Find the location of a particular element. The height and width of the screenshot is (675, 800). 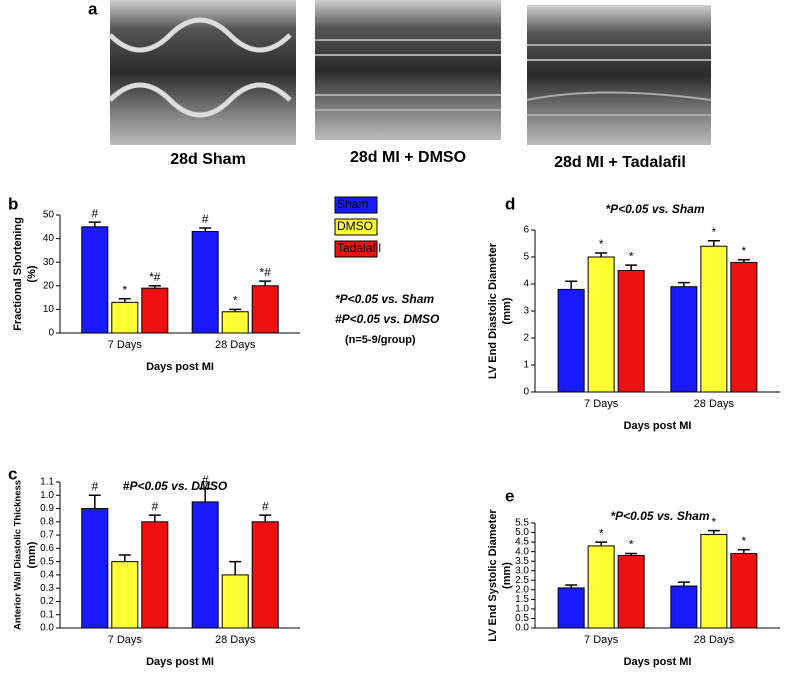

panel-label: c is located at coordinates (12, 473).